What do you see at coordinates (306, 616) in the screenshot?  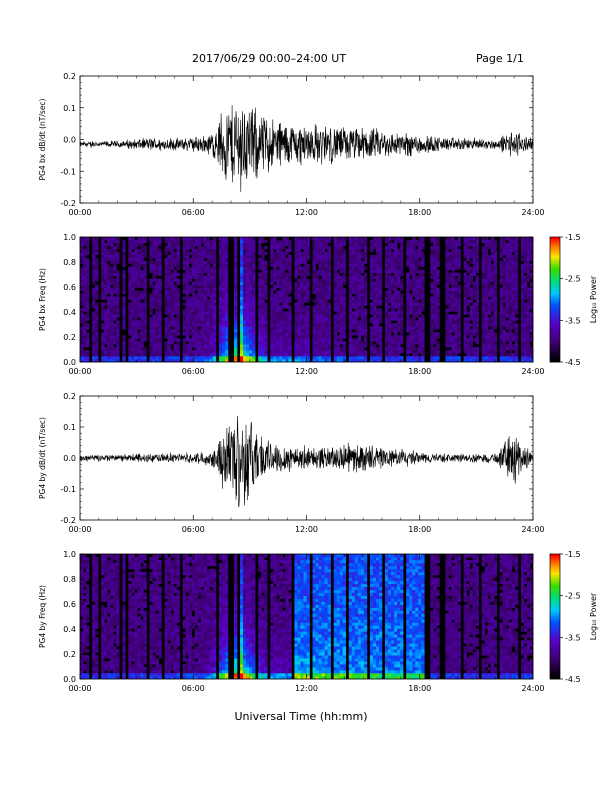 I see `by-spectrogram-panel` at bounding box center [306, 616].